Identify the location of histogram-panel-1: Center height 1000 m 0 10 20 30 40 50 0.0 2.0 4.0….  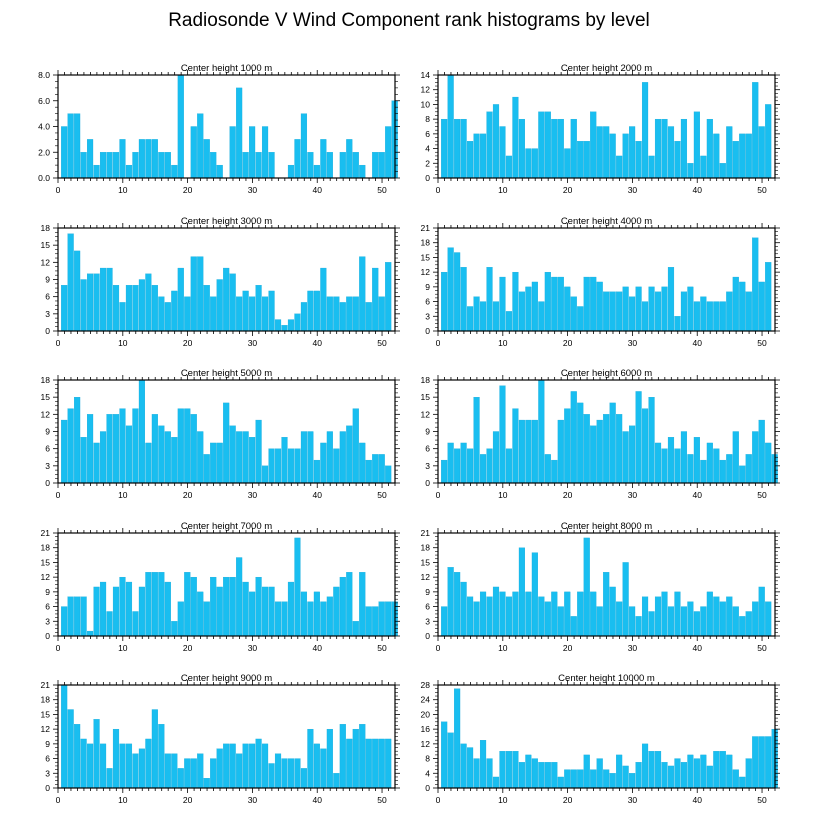
(219, 129).